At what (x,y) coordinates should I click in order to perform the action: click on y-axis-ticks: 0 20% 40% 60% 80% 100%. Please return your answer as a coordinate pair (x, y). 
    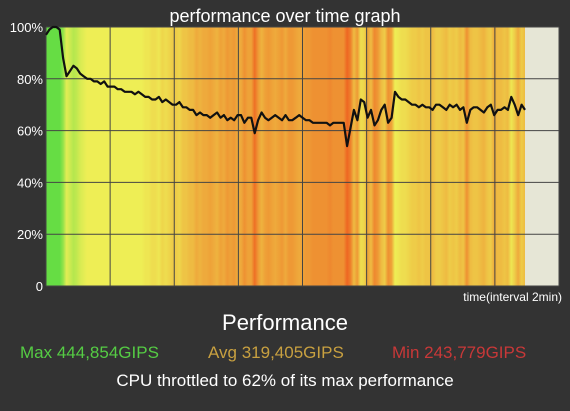
    Looking at the image, I should click on (27, 157).